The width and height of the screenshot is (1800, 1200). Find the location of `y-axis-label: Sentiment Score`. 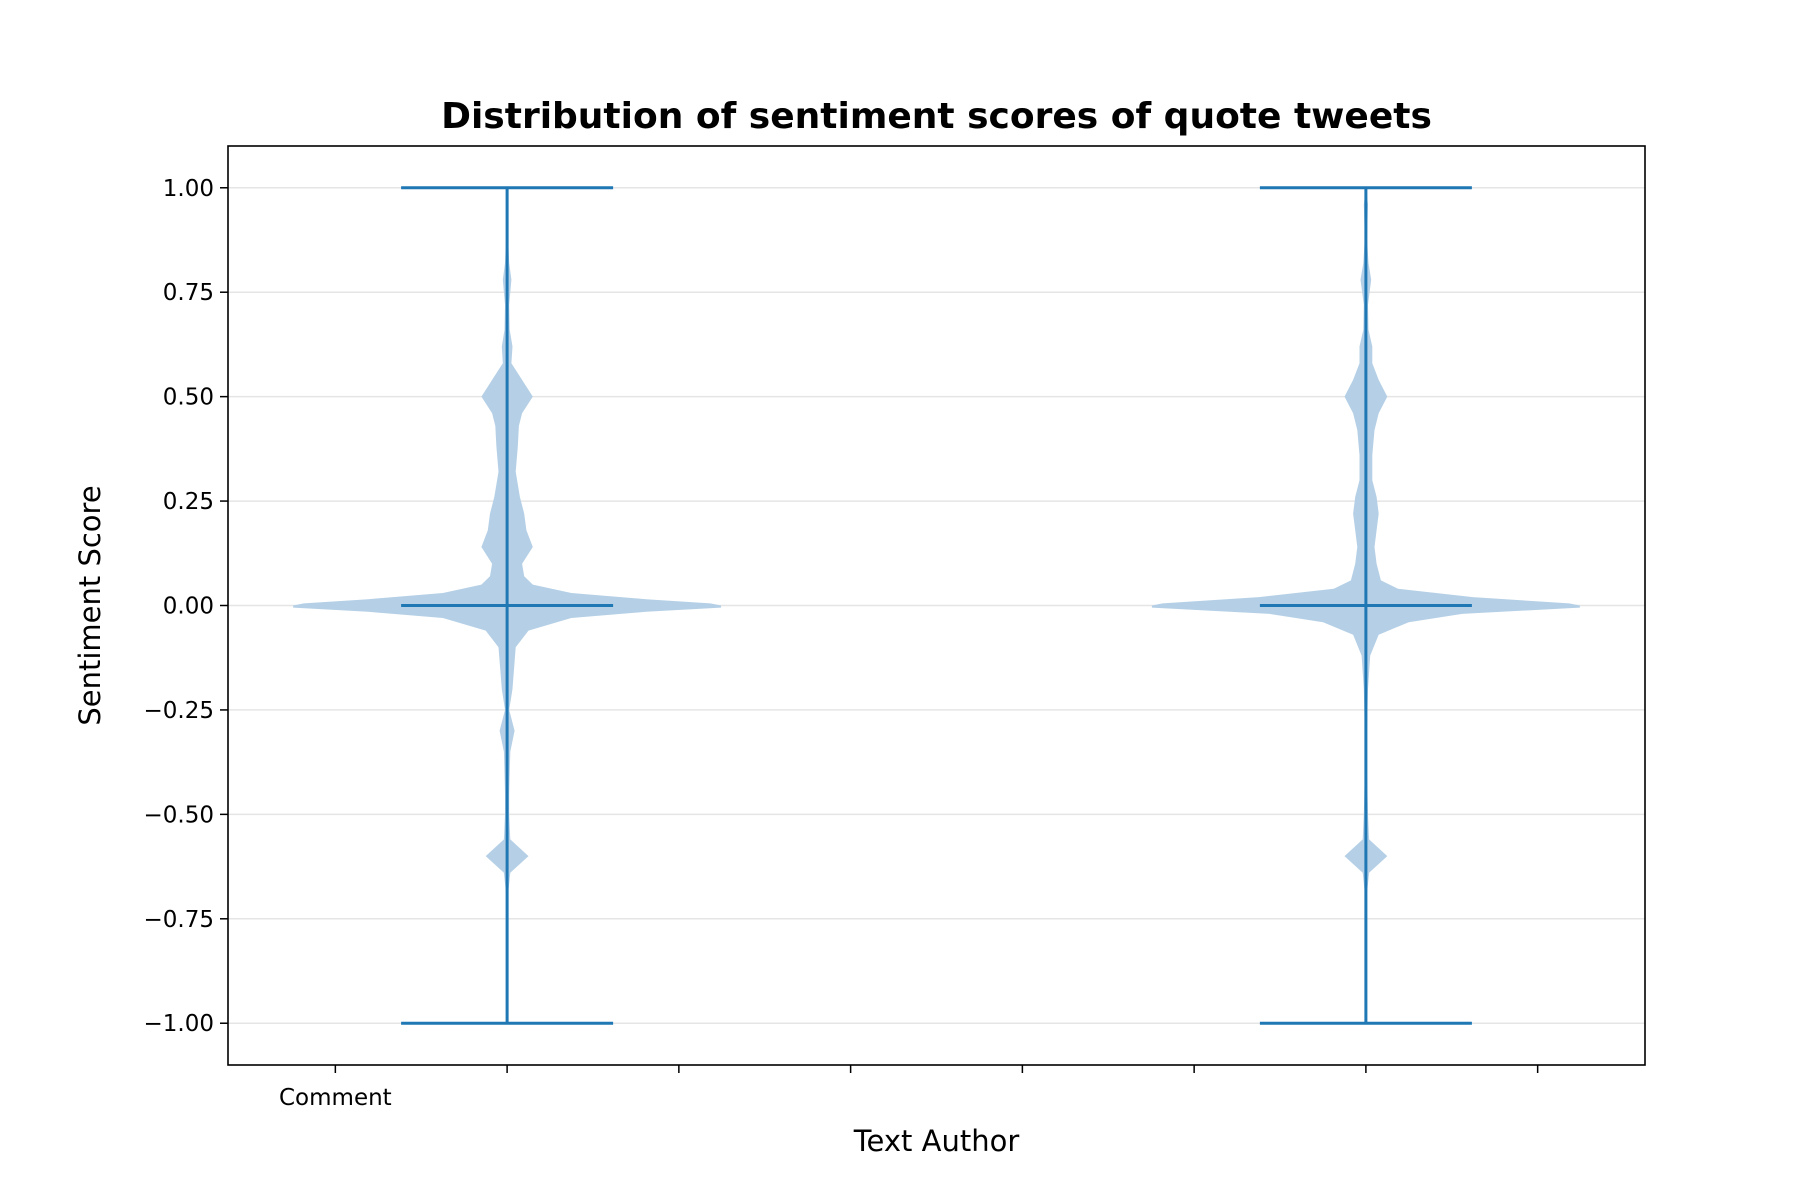

y-axis-label: Sentiment Score is located at coordinates (90, 605).